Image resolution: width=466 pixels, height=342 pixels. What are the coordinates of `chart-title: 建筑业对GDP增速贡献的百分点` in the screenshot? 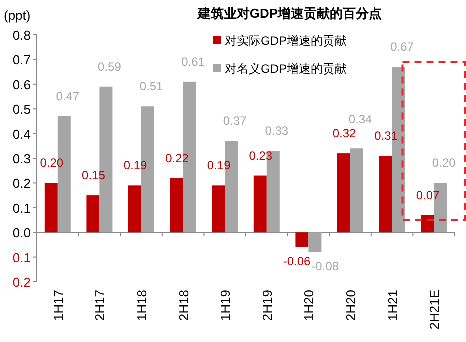 It's located at (289, 13).